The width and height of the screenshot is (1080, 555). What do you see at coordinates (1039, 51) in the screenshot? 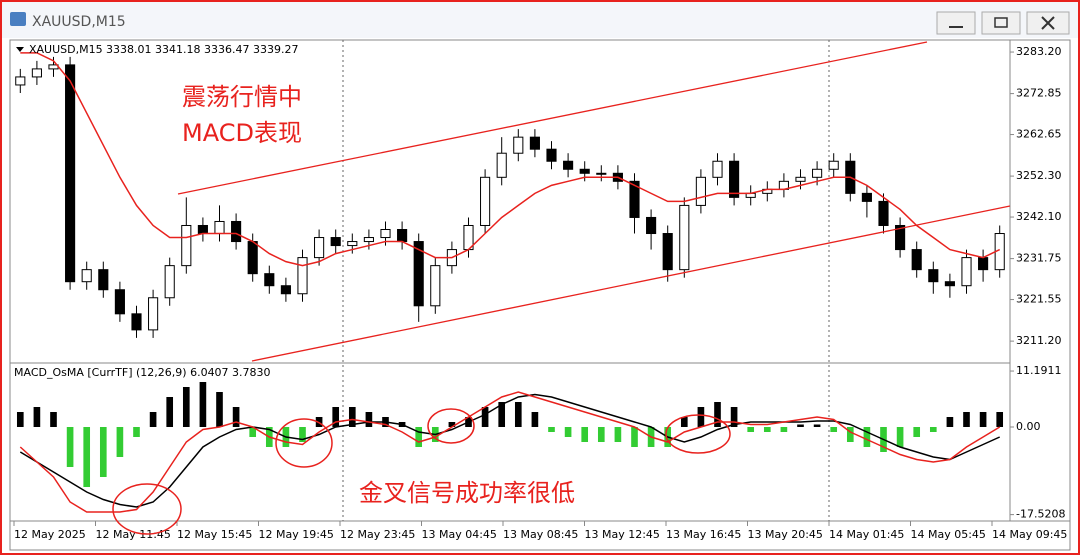
I see `y-tick-label: 3283.20` at bounding box center [1039, 51].